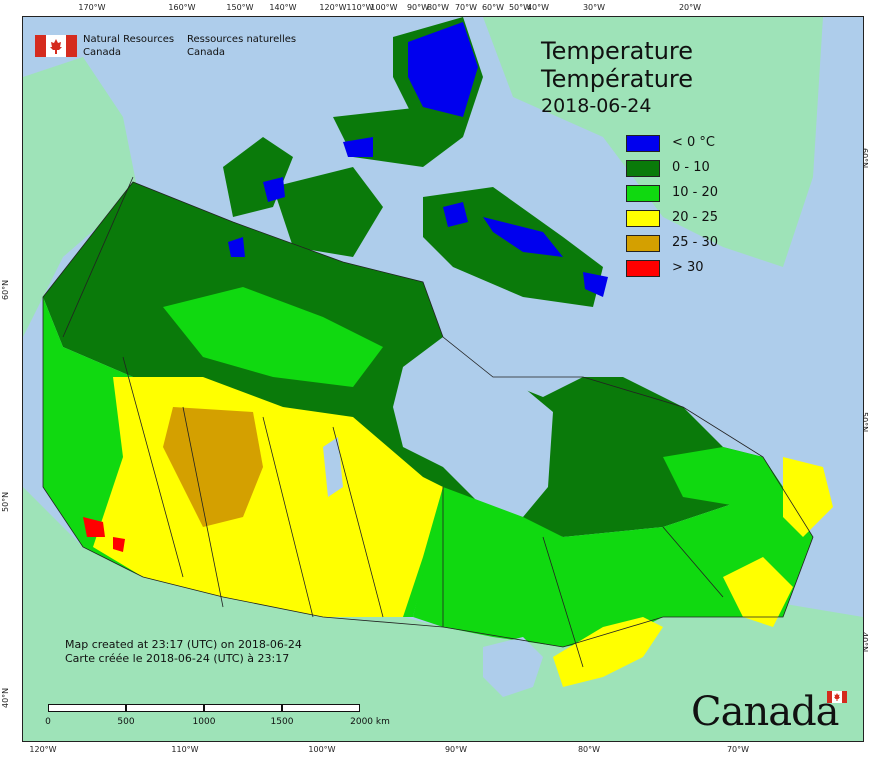  What do you see at coordinates (242, 39) in the screenshot?
I see `agency-name-fr-line1: Ressources naturelles` at bounding box center [242, 39].